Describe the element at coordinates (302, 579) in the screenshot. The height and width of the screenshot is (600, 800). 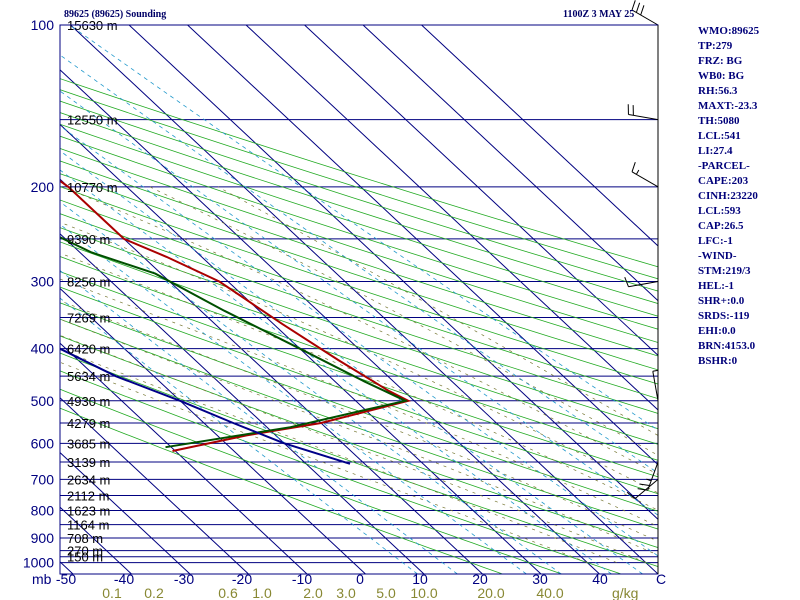
I see `temperature-tick-label: -10` at that location.